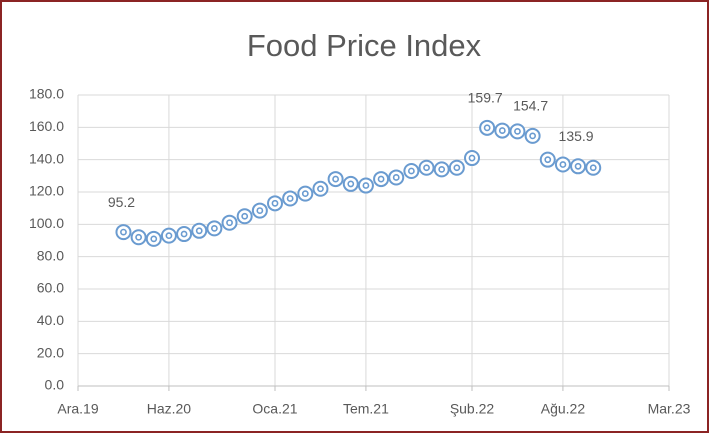 The image size is (709, 433). Describe the element at coordinates (46, 126) in the screenshot. I see `y-tick-label: 160.0` at that location.